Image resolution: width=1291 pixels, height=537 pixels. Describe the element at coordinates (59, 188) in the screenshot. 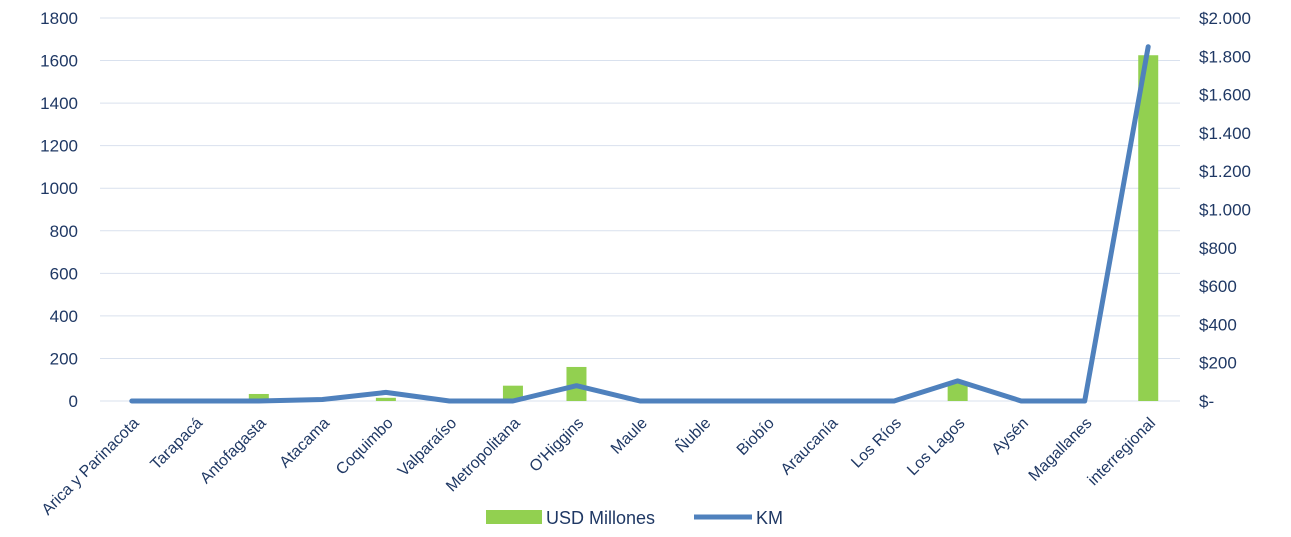

I see `left-tick-label: 1000` at that location.